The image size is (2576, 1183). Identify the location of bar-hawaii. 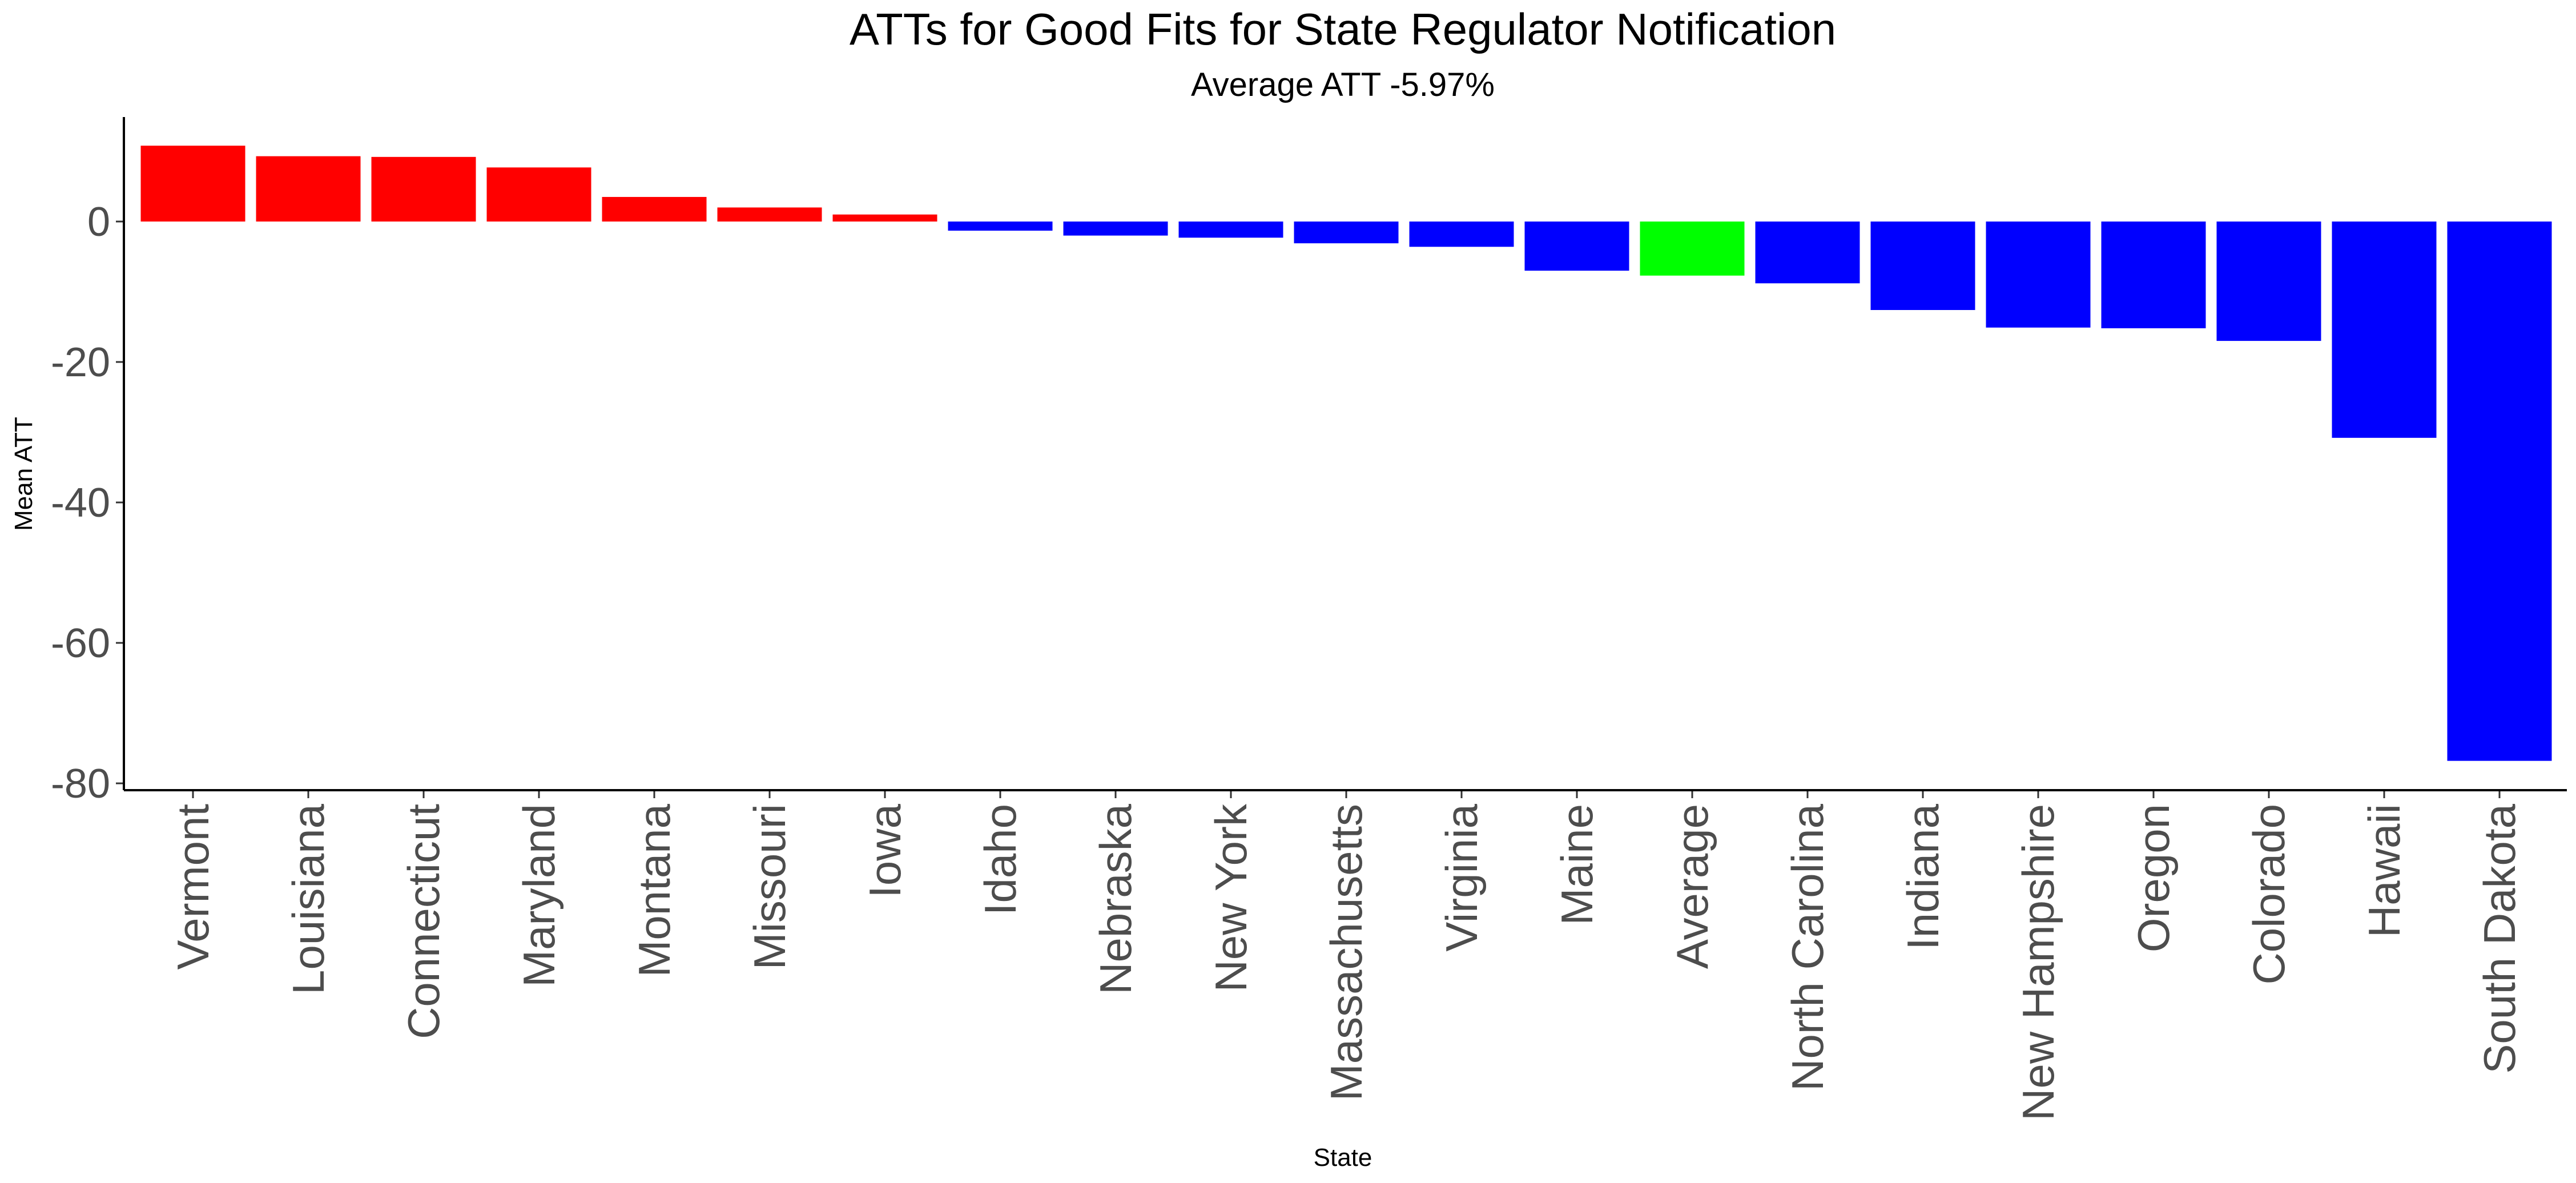
(2384, 330).